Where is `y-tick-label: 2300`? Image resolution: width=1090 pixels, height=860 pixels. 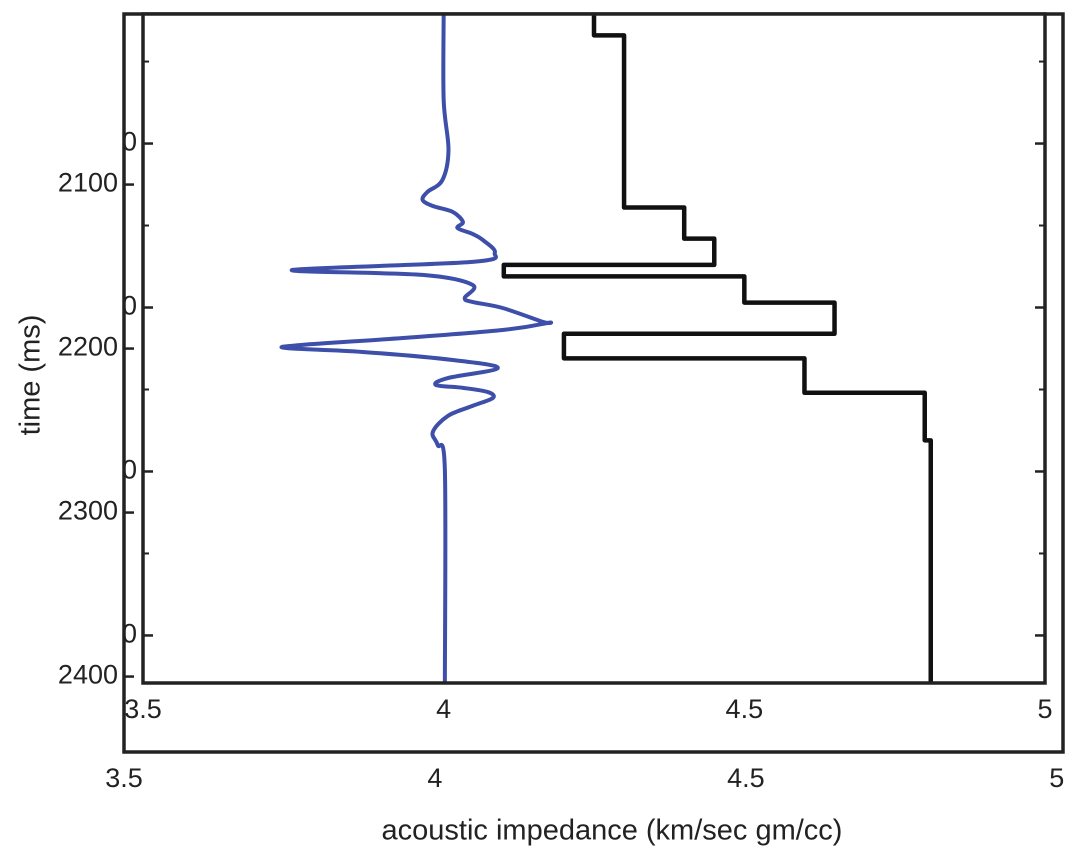
y-tick-label: 2300 is located at coordinates (88, 511).